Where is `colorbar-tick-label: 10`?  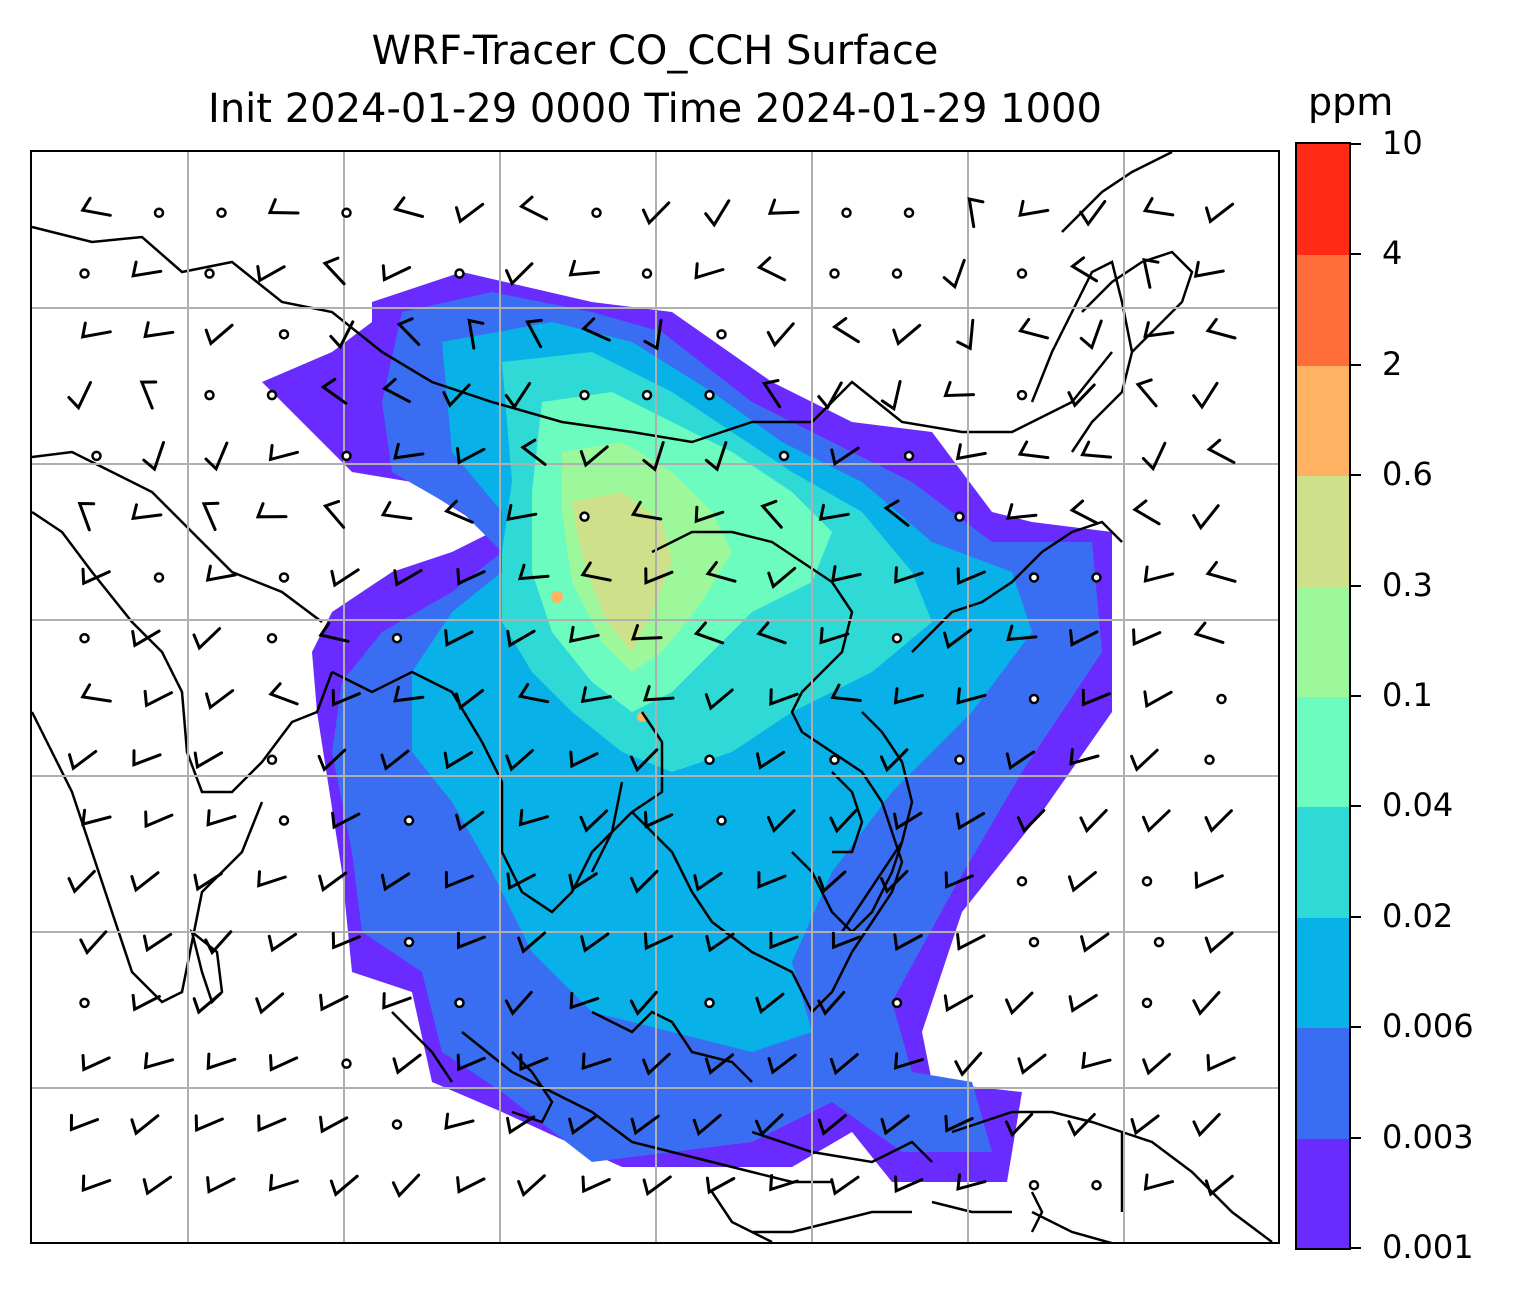 colorbar-tick-label: 10 is located at coordinates (1402, 143).